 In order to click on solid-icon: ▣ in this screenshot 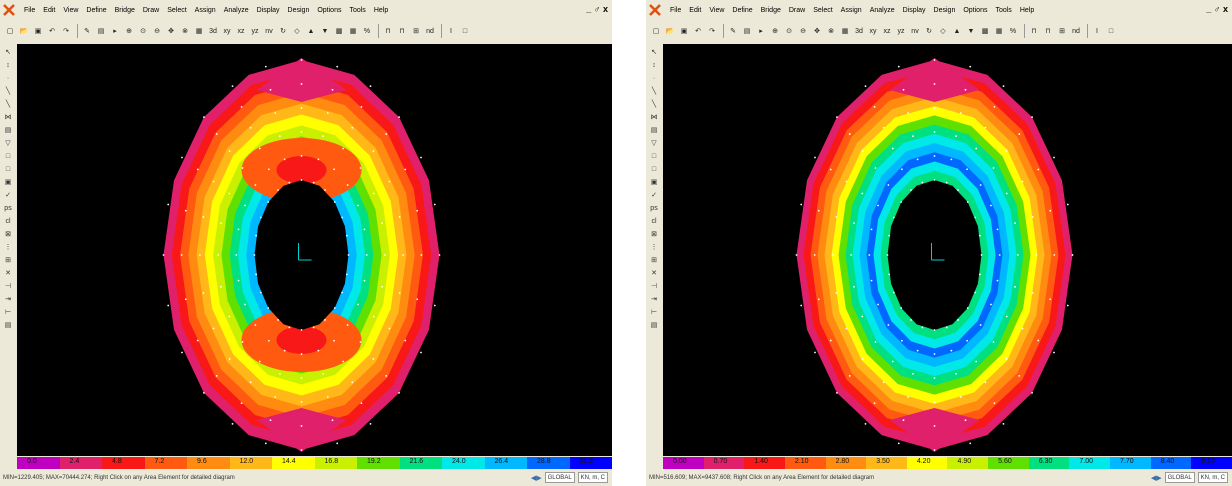, I will do `click(654, 182)`.